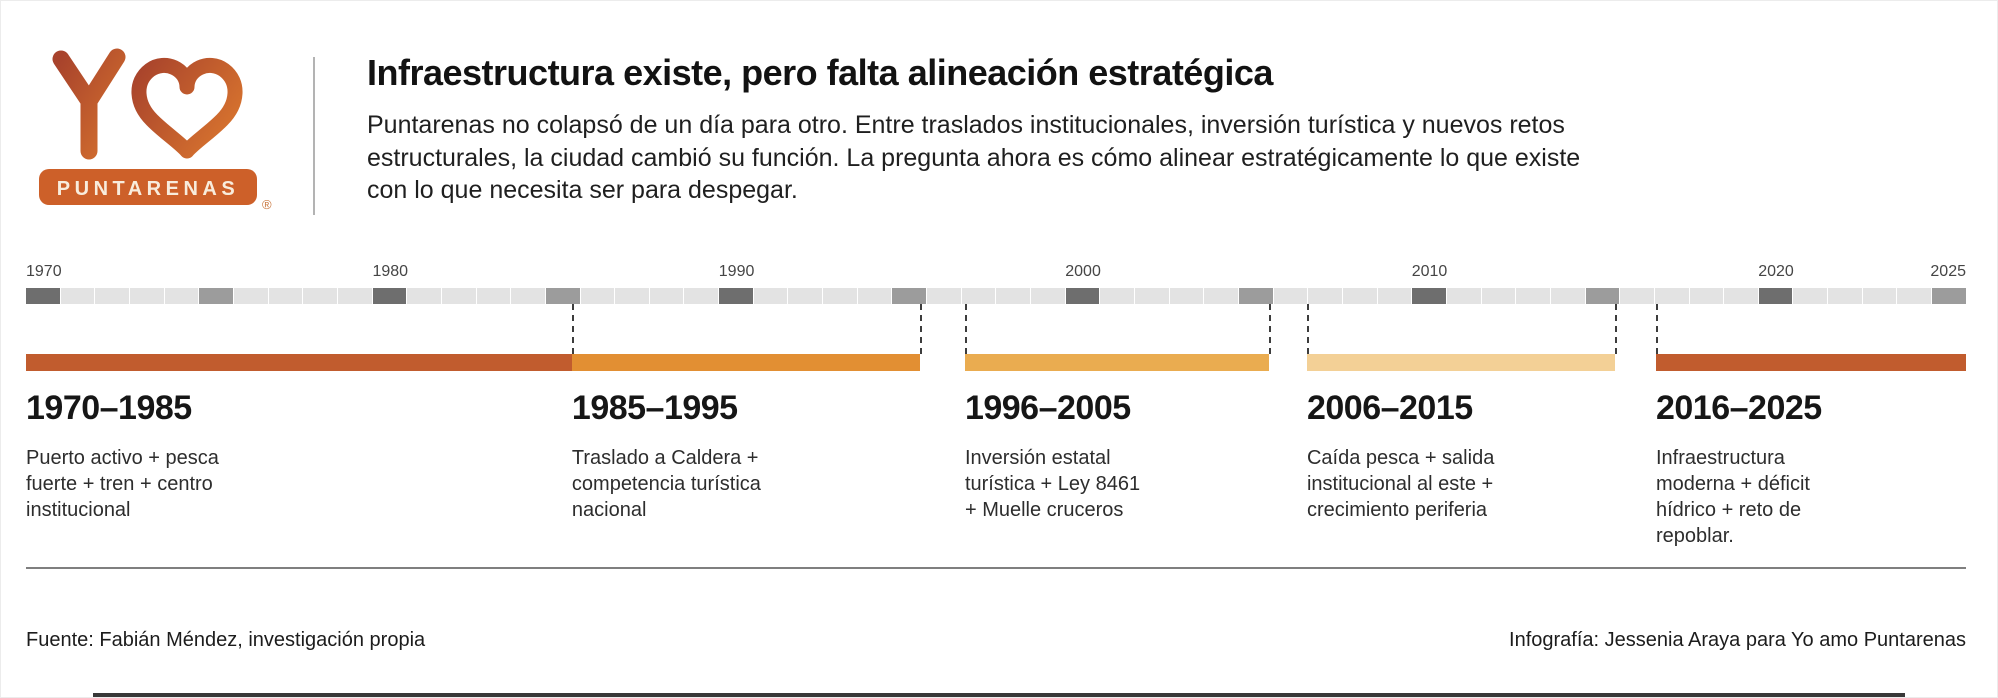 The image size is (1998, 698). Describe the element at coordinates (1567, 296) in the screenshot. I see `year-tick-2014` at that location.